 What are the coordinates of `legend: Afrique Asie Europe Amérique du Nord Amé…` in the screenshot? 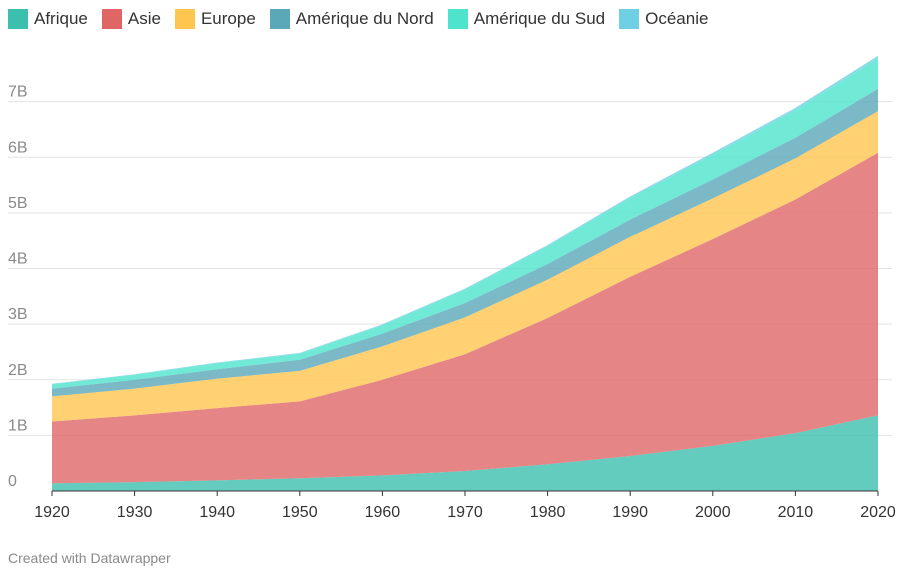 It's located at (365, 19).